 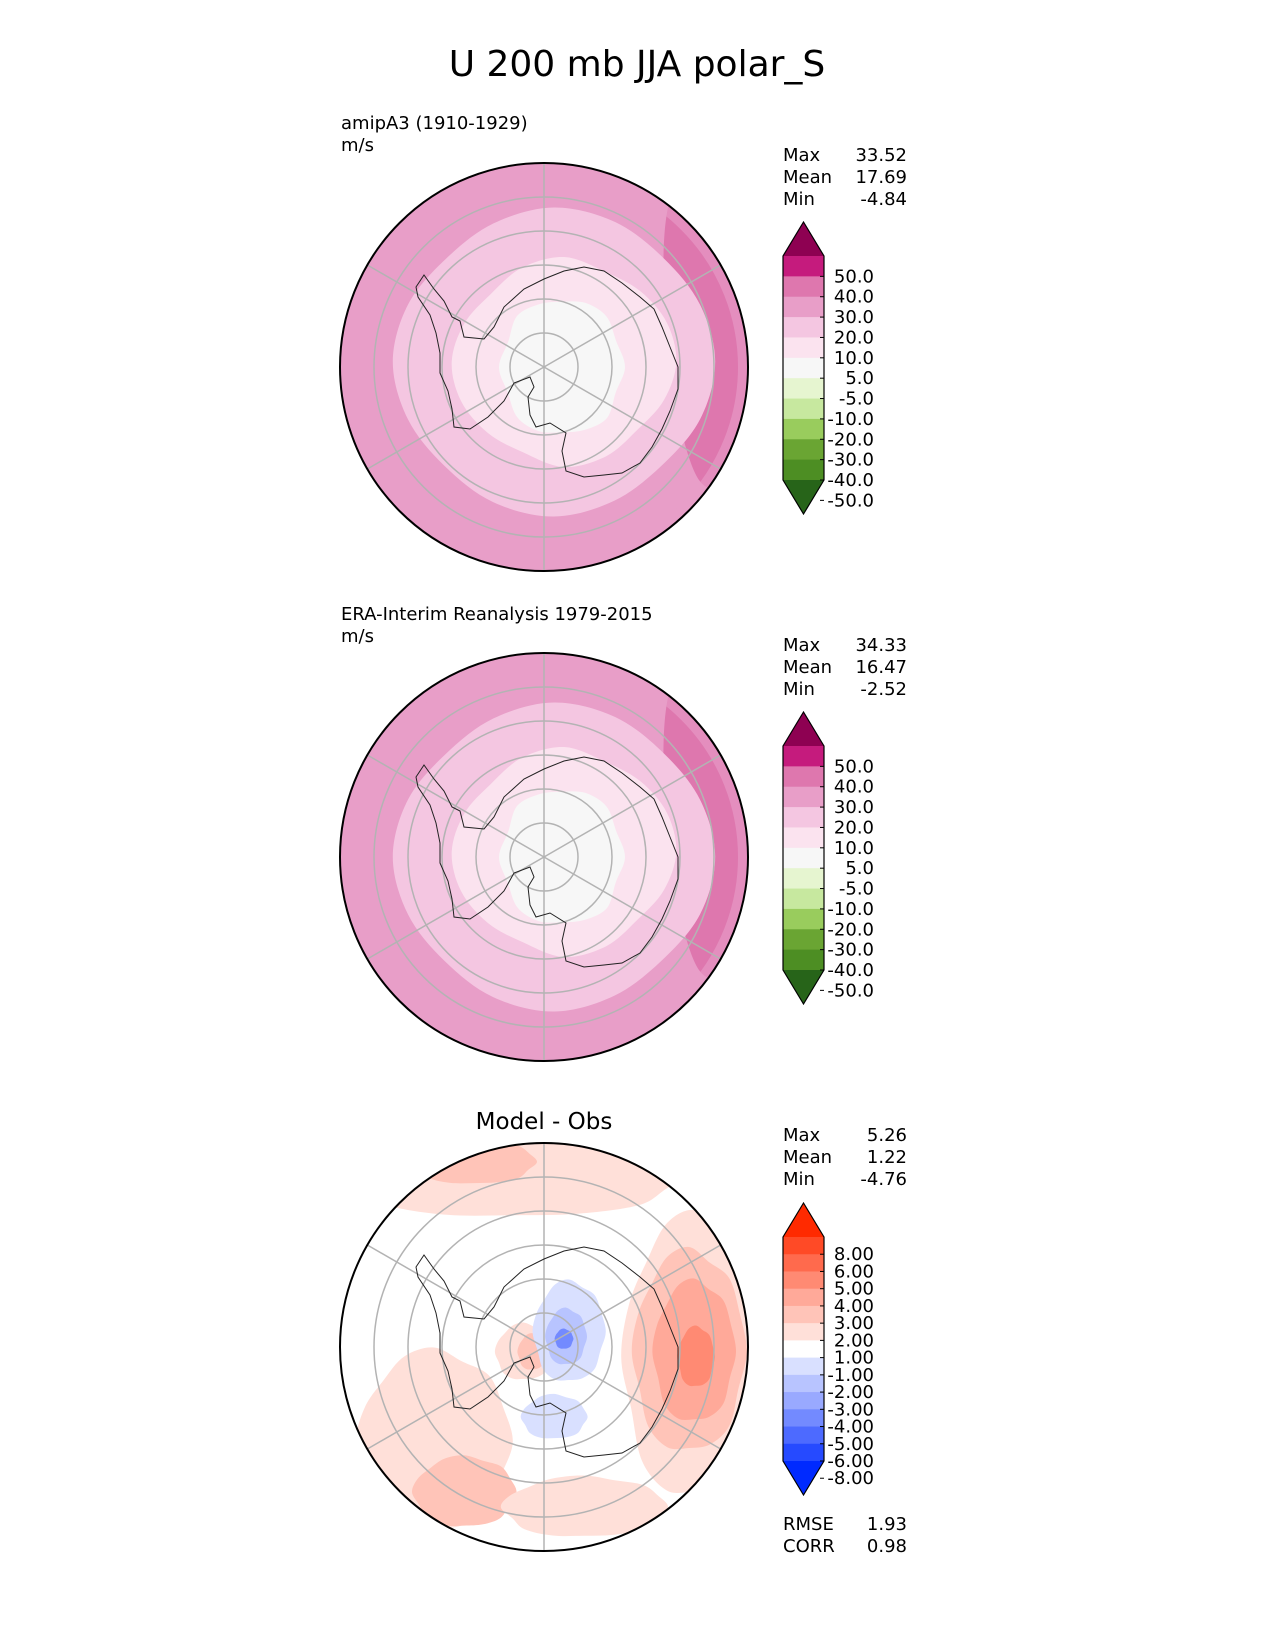 What do you see at coordinates (357, 145) in the screenshot?
I see `panel-model-units: m/s` at bounding box center [357, 145].